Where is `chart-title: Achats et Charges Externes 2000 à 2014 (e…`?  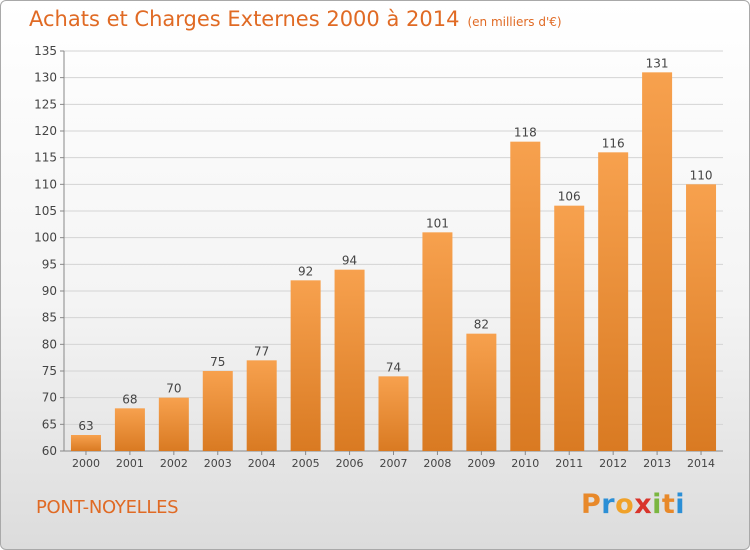 chart-title: Achats et Charges Externes 2000 à 2014 (e… is located at coordinates (295, 19).